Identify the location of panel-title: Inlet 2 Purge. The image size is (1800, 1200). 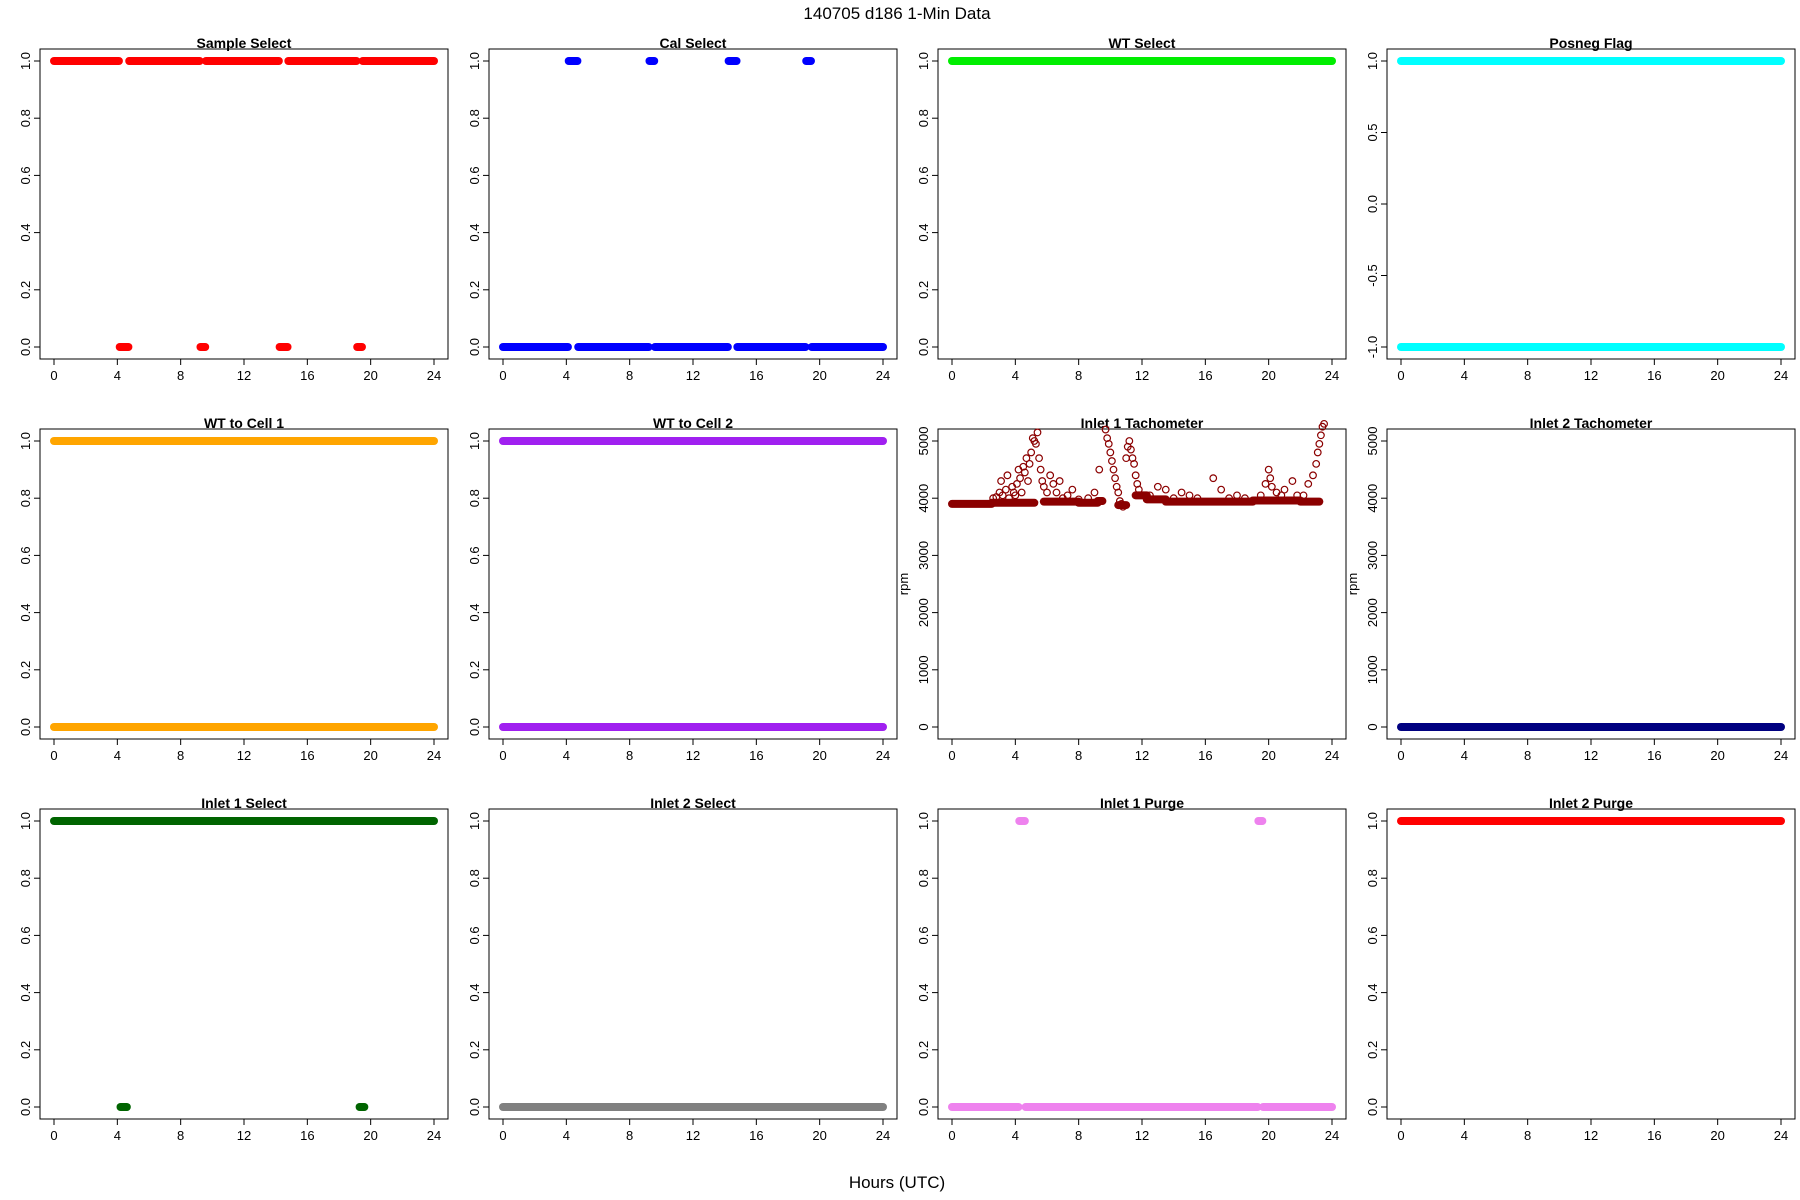
(1591, 803).